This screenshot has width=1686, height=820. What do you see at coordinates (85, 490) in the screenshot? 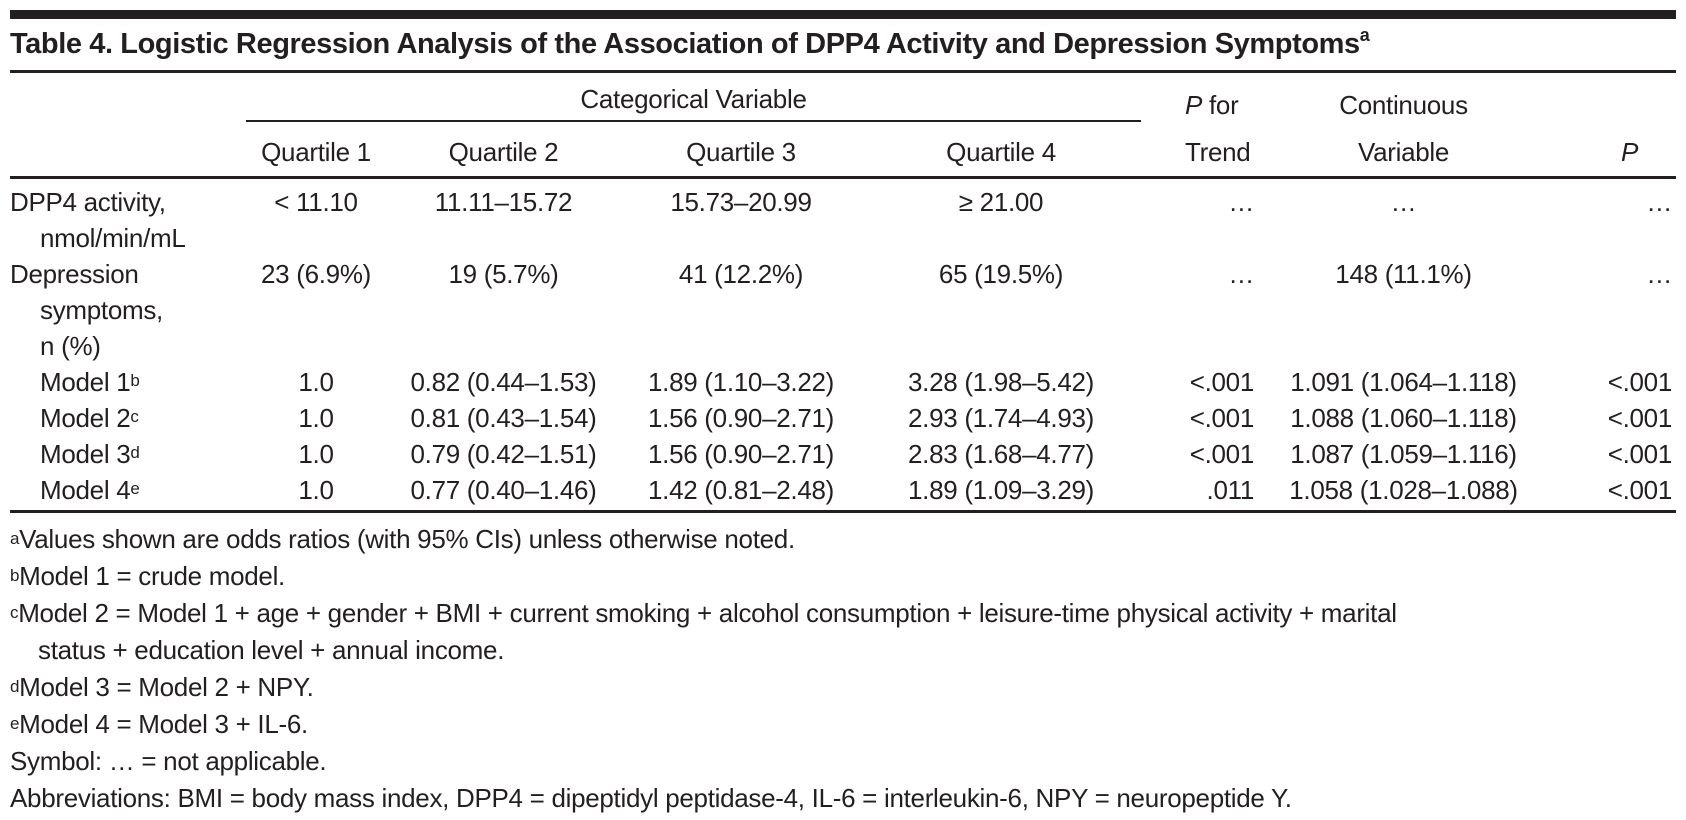
I see `model-label: Model 4` at bounding box center [85, 490].